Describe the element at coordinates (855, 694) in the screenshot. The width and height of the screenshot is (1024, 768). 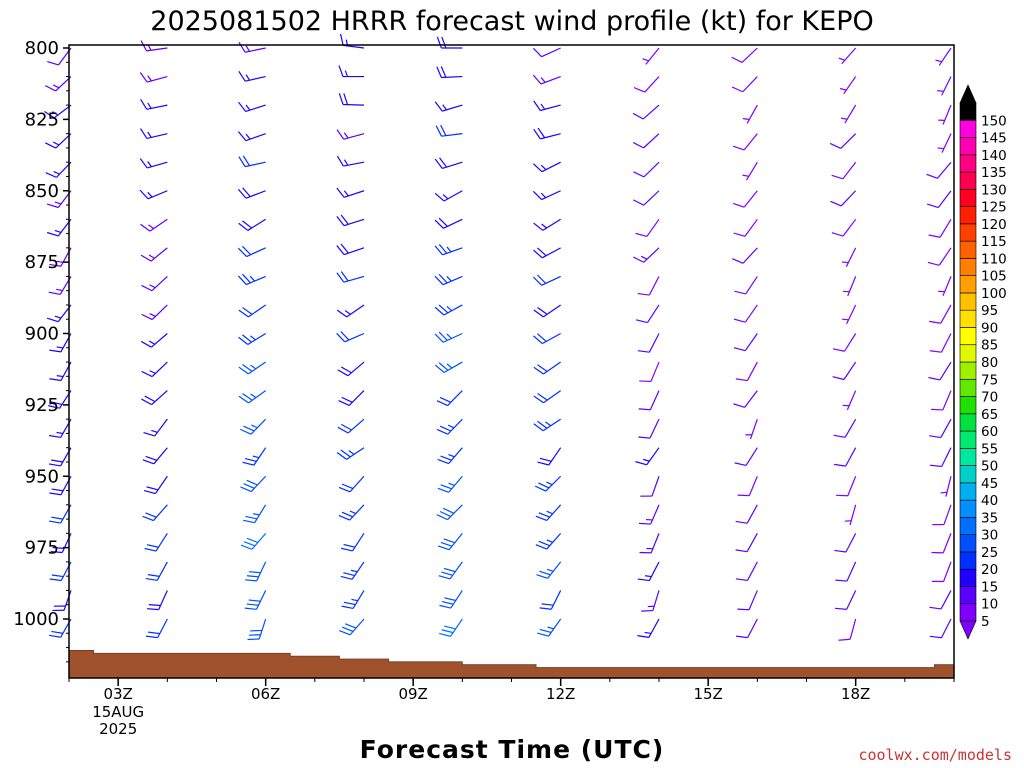
I see `x-tick-label: 18Z` at that location.